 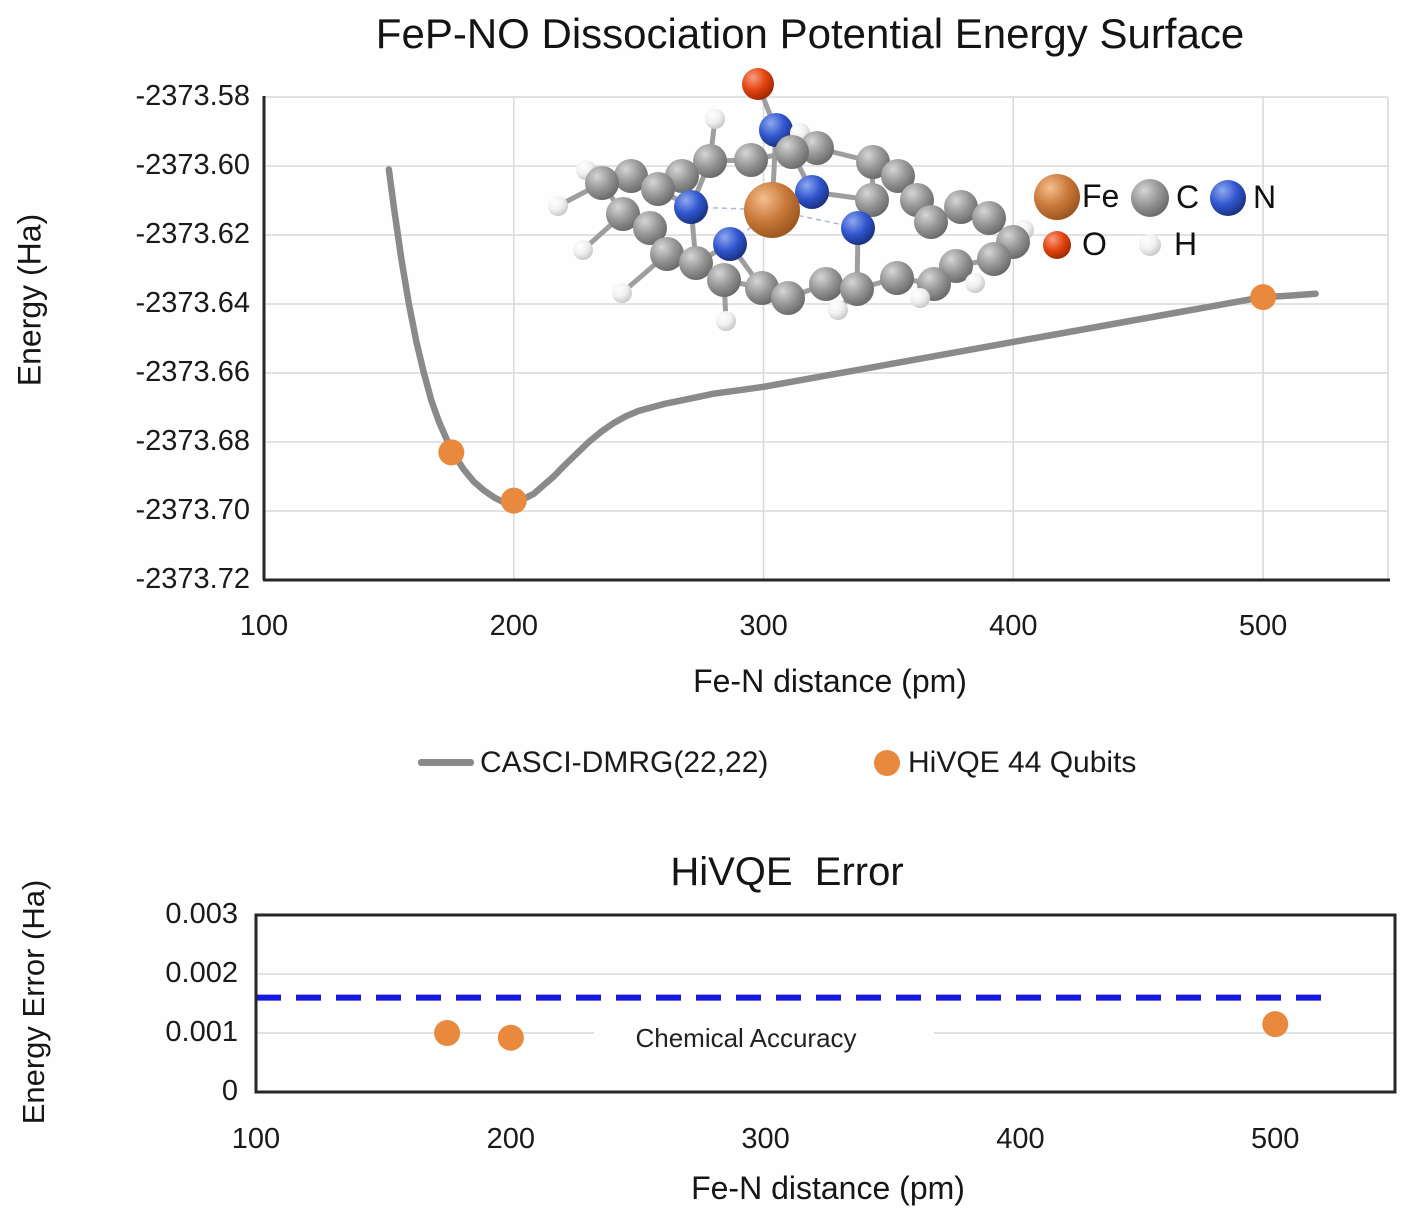 What do you see at coordinates (1020, 1139) in the screenshot?
I see `error-x-tick-label: 400` at bounding box center [1020, 1139].